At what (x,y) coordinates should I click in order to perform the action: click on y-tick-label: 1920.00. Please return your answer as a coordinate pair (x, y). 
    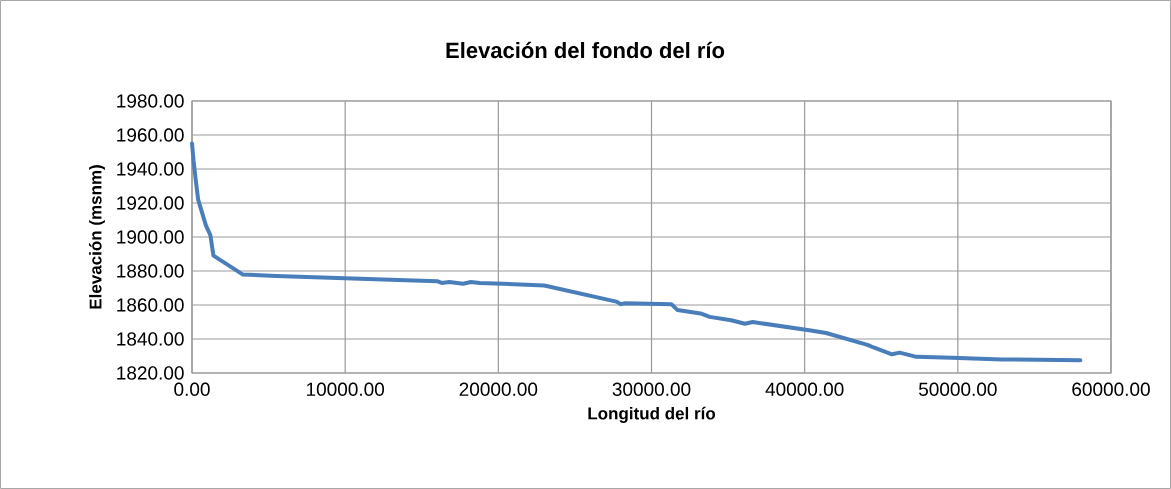
    Looking at the image, I should click on (150, 203).